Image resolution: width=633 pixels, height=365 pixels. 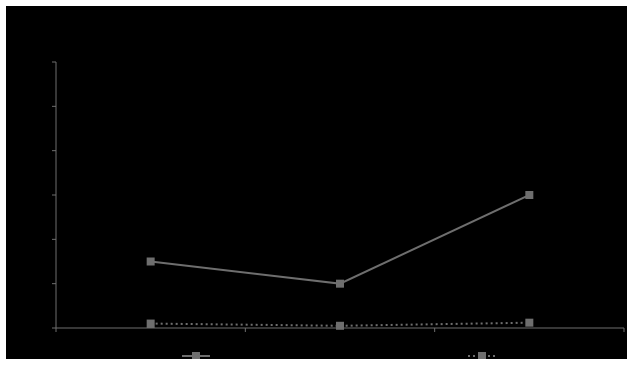 What do you see at coordinates (482, 355) in the screenshot?
I see `legend-series-2-marker` at bounding box center [482, 355].